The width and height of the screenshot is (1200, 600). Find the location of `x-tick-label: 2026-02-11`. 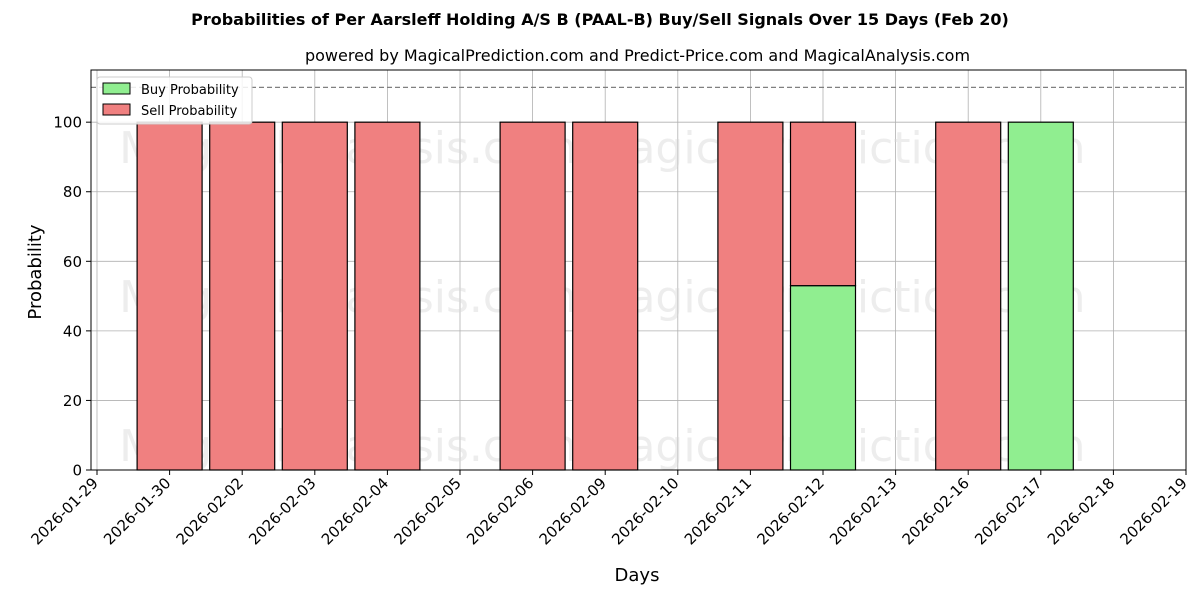

x-tick-label: 2026-02-11 is located at coordinates (718, 511).